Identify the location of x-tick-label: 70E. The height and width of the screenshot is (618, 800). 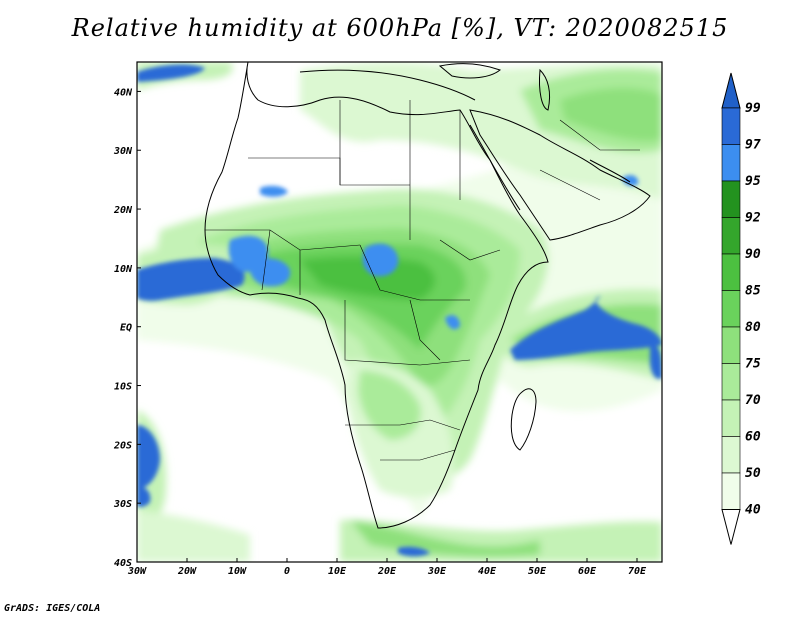
(637, 571).